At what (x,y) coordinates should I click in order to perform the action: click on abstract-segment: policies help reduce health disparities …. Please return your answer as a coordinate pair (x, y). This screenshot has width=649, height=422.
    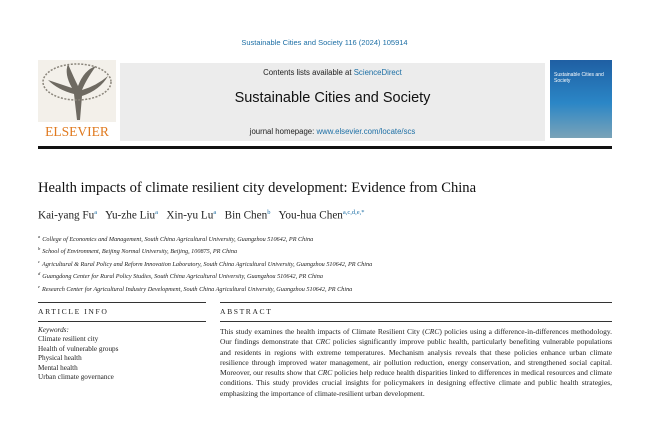
    Looking at the image, I should click on (416, 383).